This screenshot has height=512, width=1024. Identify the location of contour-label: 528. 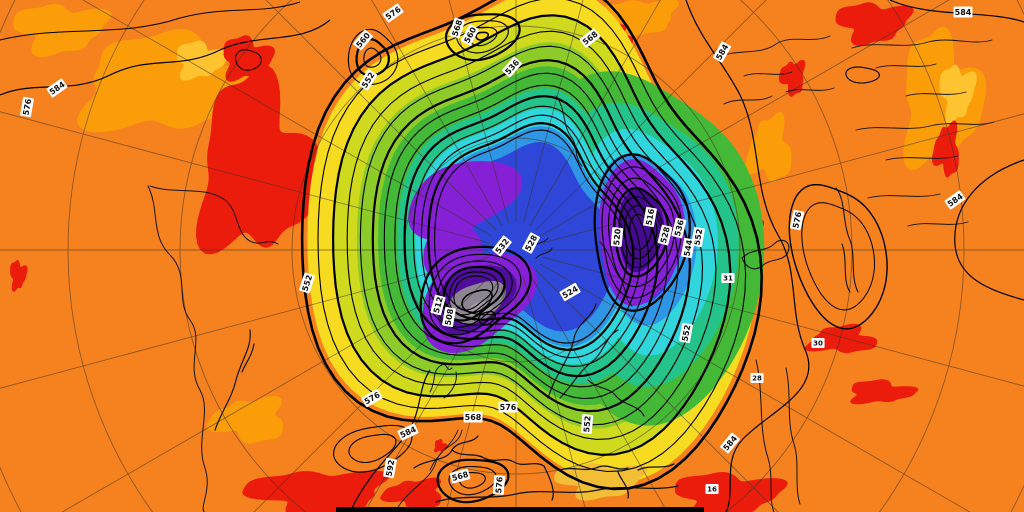
(665, 235).